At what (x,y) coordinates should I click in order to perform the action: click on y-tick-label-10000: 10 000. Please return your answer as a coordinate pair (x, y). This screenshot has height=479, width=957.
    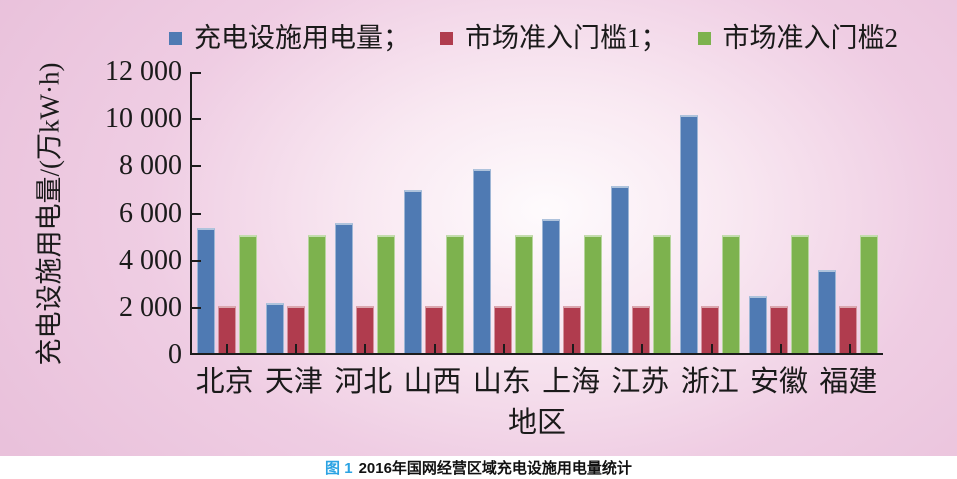
    Looking at the image, I should click on (143, 119).